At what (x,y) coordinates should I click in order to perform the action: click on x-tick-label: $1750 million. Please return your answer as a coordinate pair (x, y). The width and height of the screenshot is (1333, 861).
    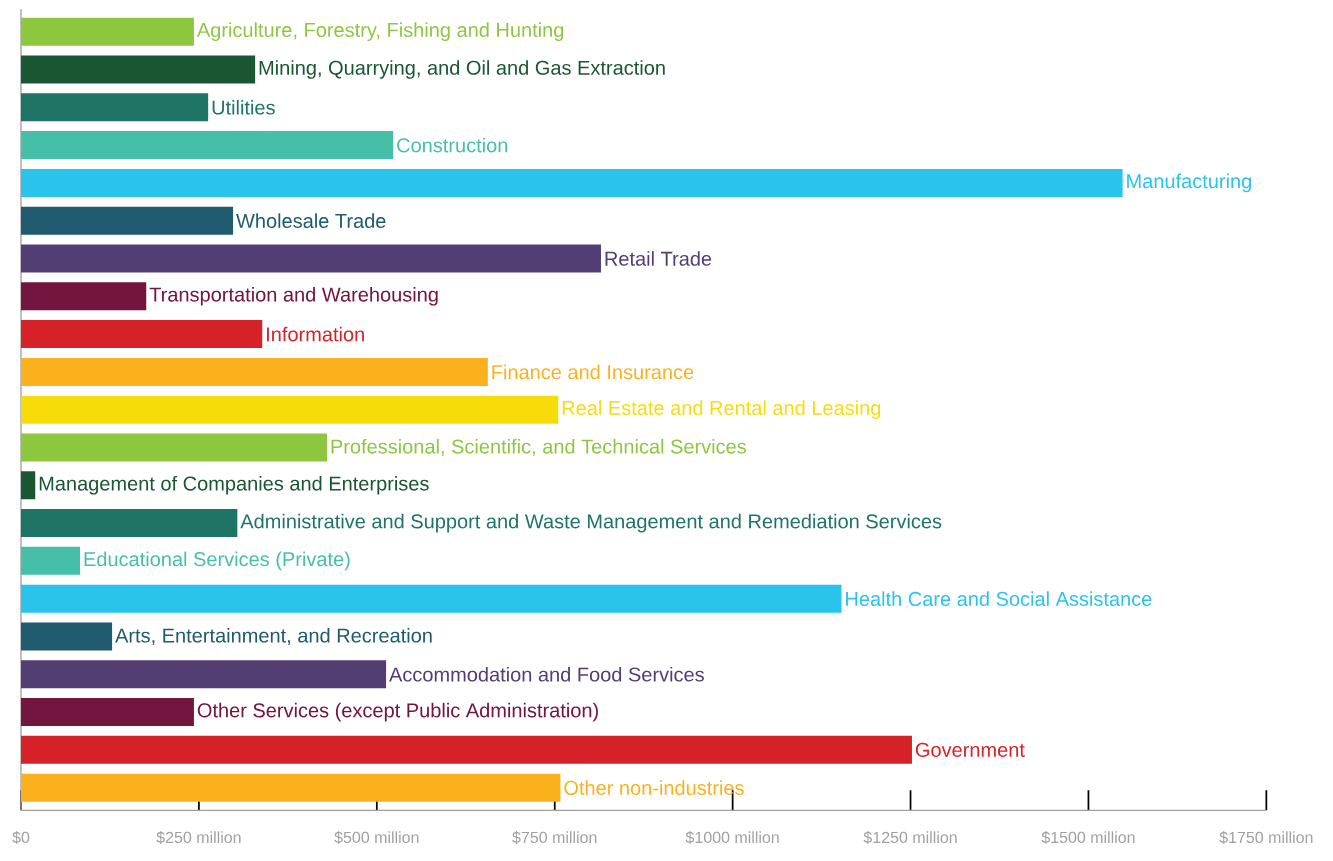
    Looking at the image, I should click on (1266, 838).